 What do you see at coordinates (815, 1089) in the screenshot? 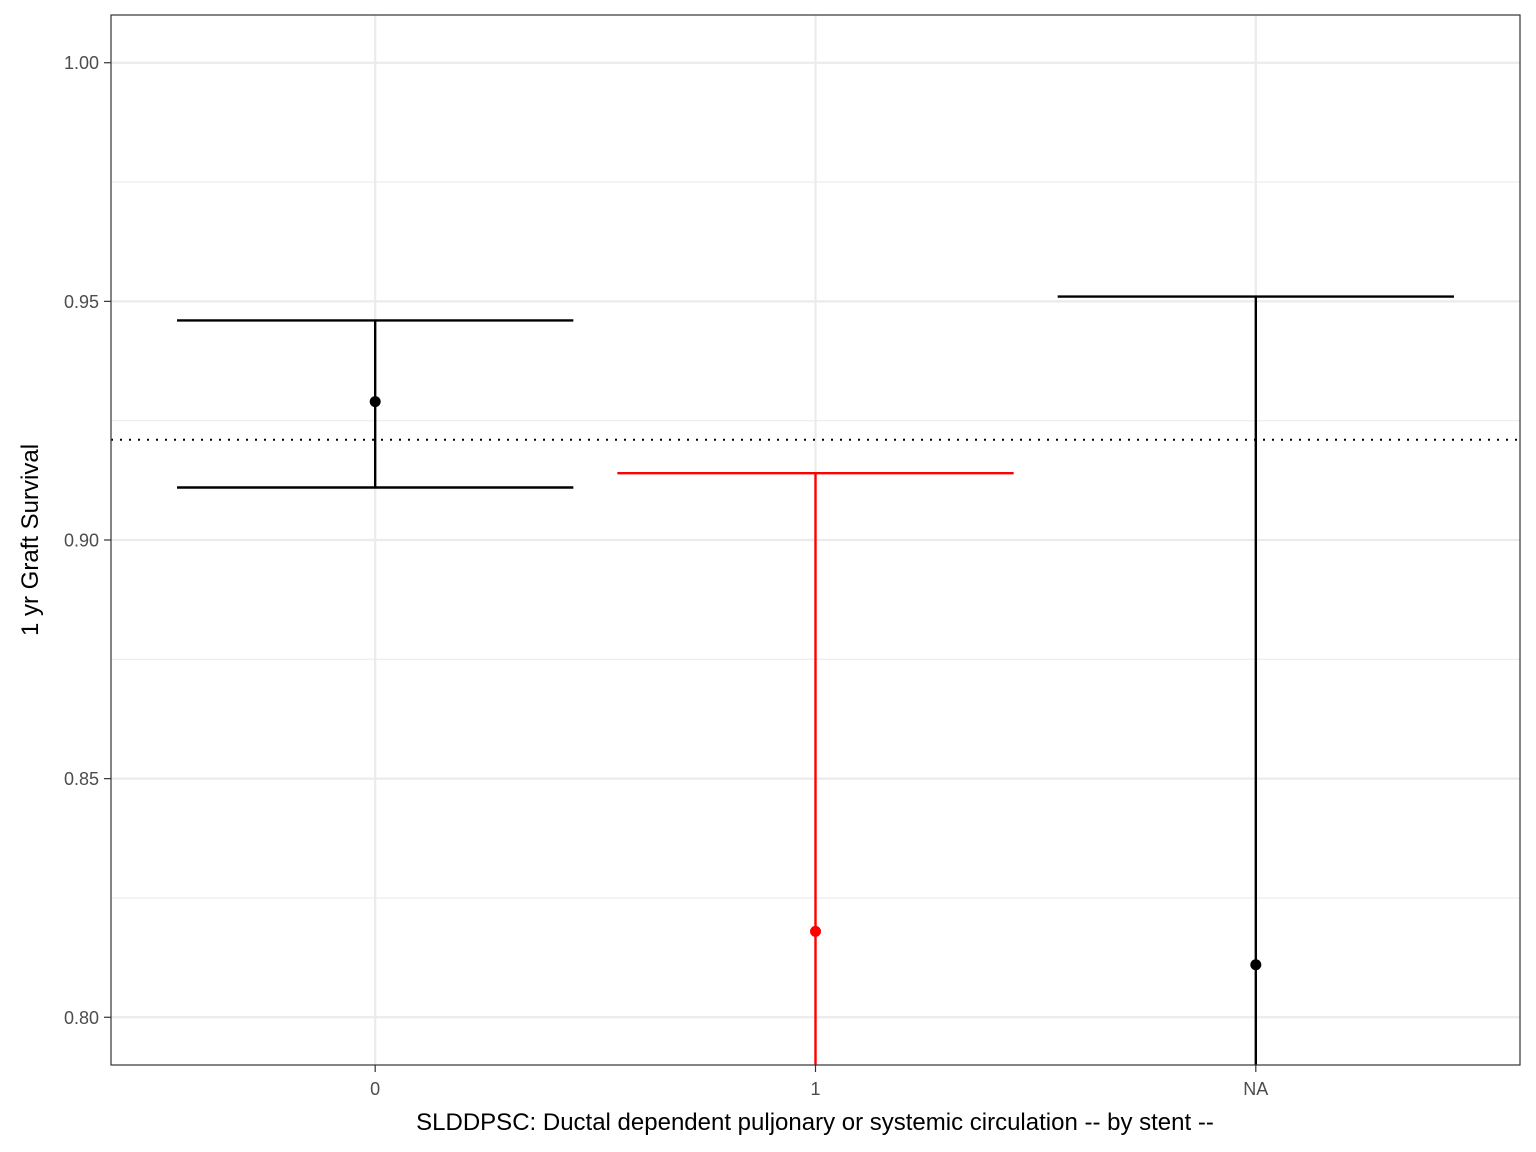
I see `x-tick-label: 1` at bounding box center [815, 1089].